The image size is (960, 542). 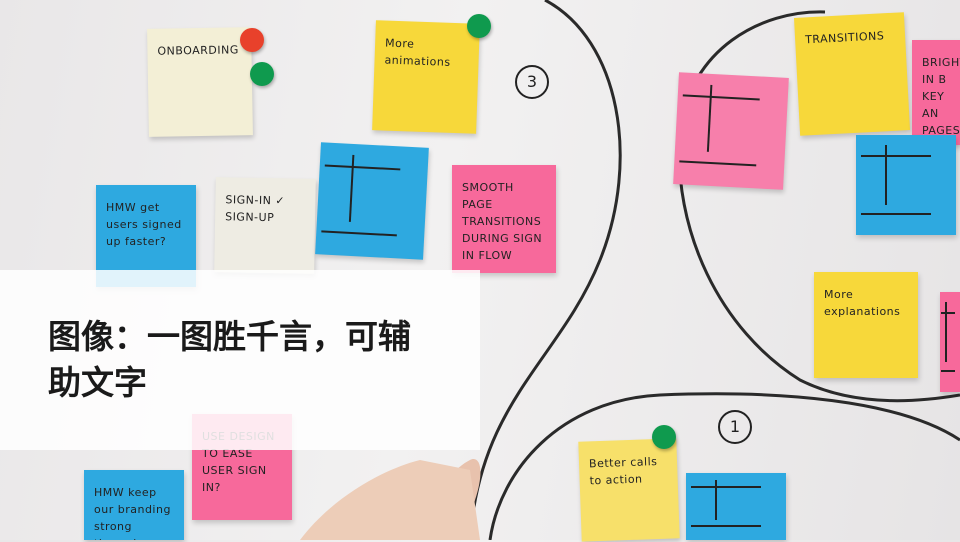 I want to click on note-text: SIGN-IN ✓ SIGN-UP, so click(x=255, y=209).